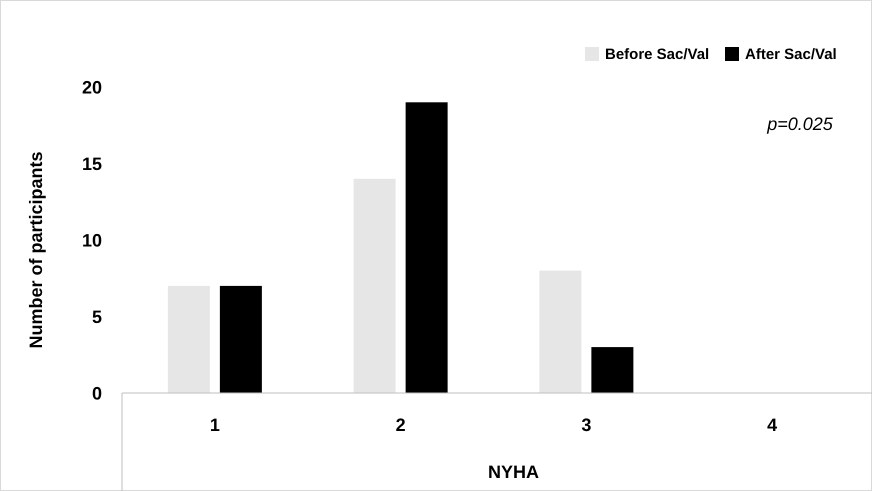 This screenshot has height=491, width=872. Describe the element at coordinates (215, 425) in the screenshot. I see `x-tick-label: 1` at that location.